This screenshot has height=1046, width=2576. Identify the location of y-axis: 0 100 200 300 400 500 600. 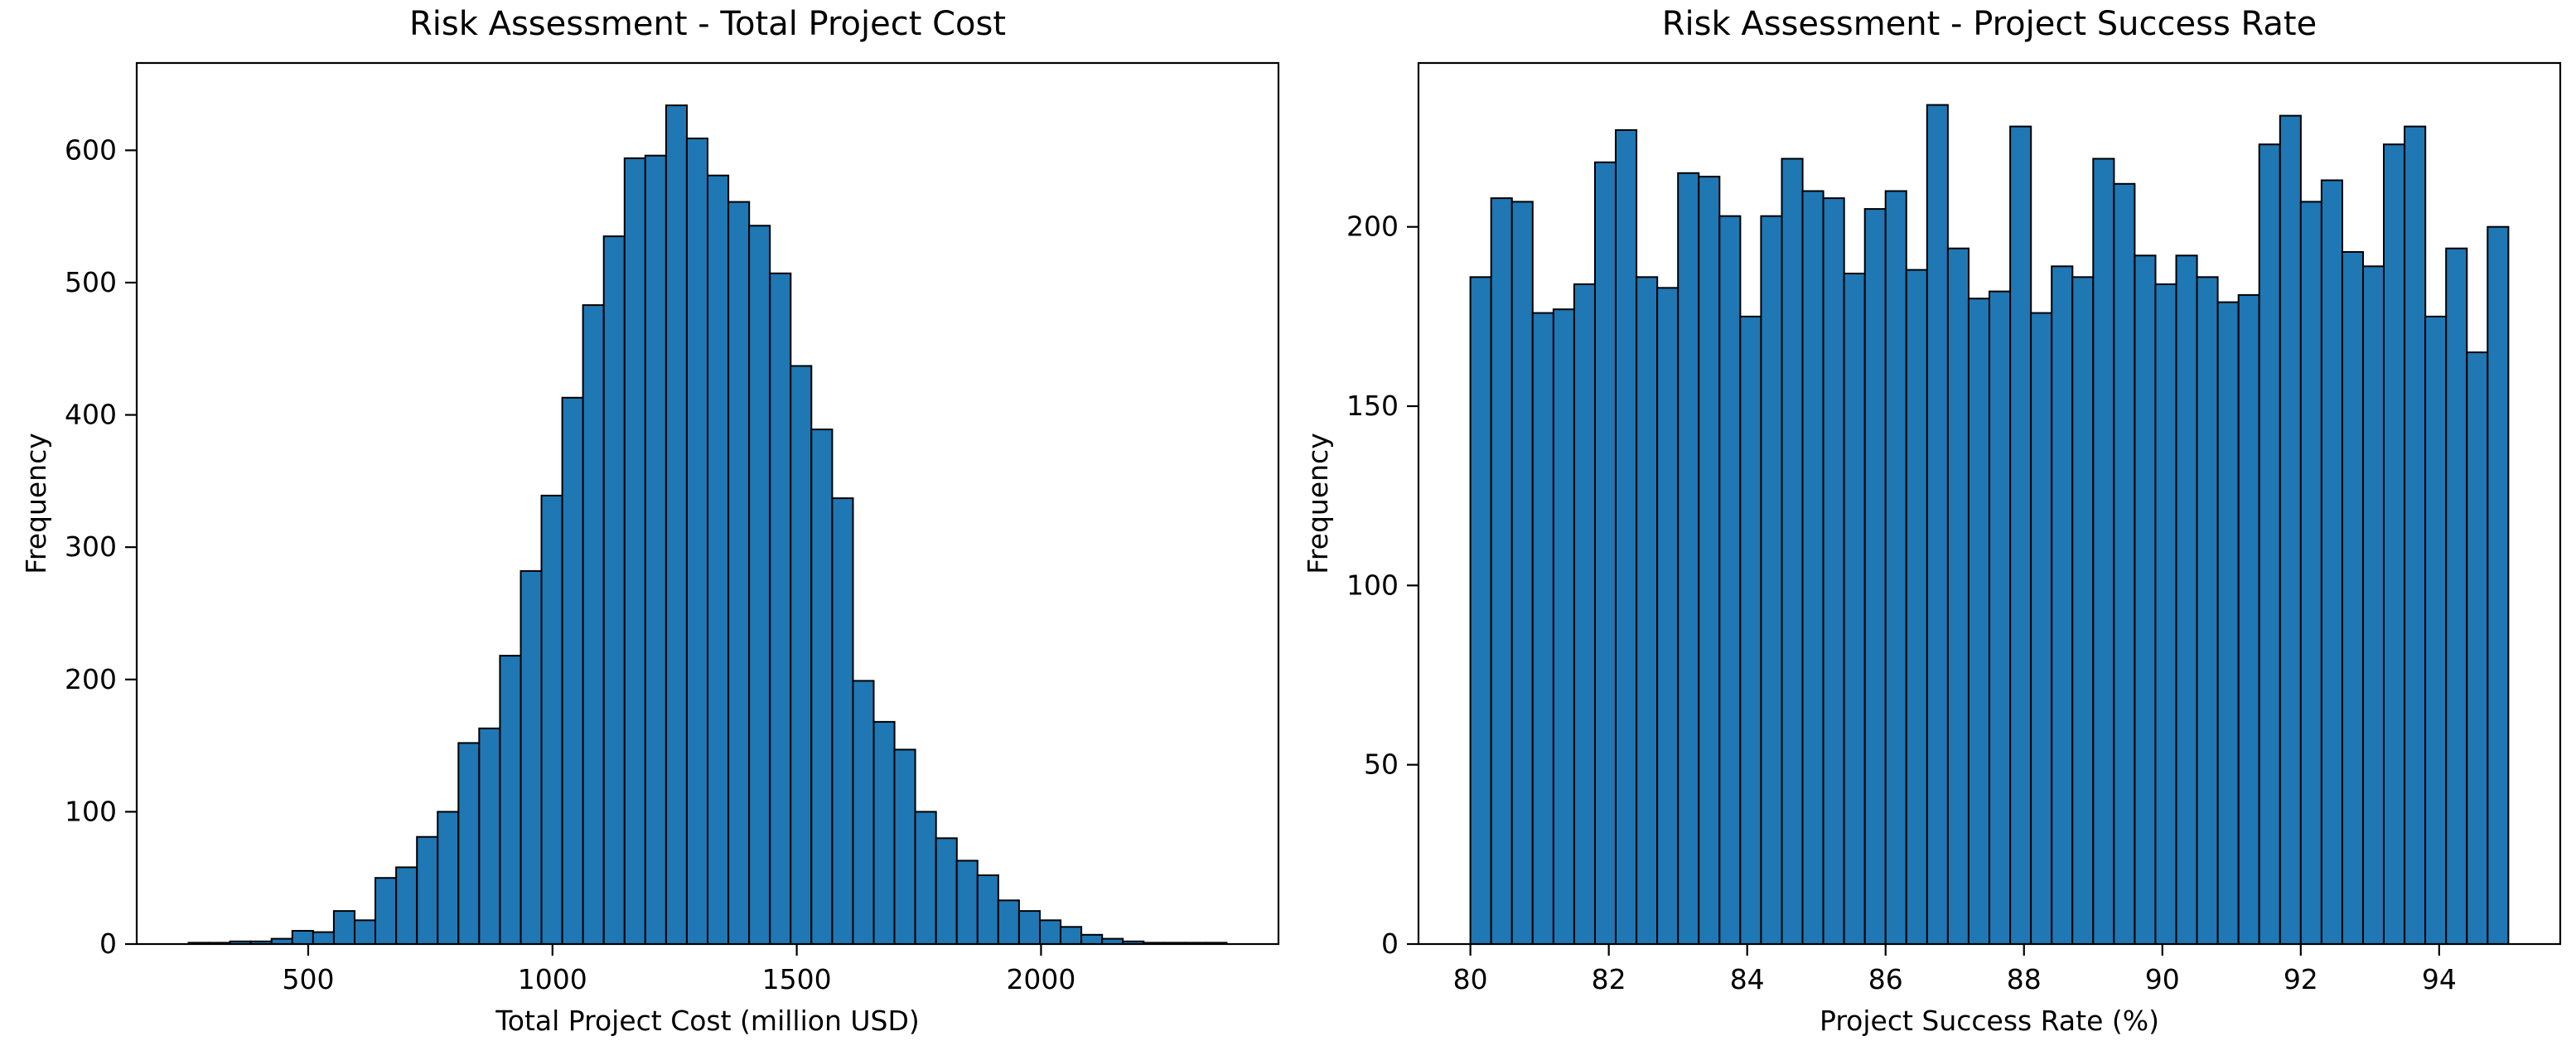
(101, 546).